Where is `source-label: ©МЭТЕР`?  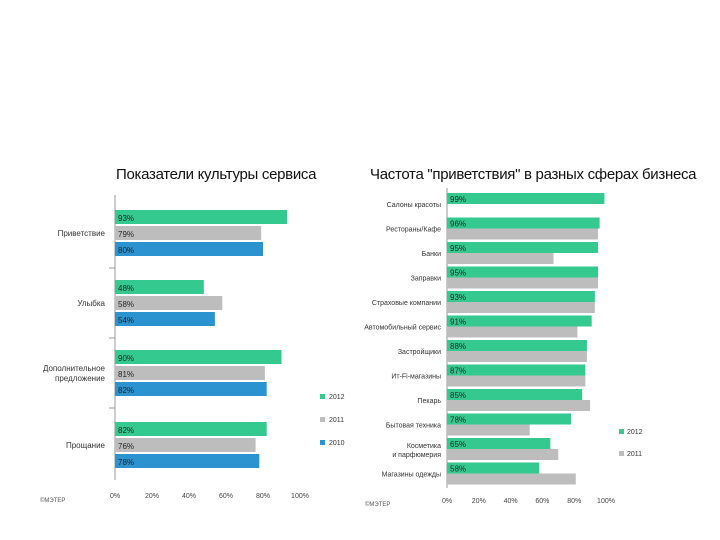
source-label: ©МЭТЕР is located at coordinates (52, 500).